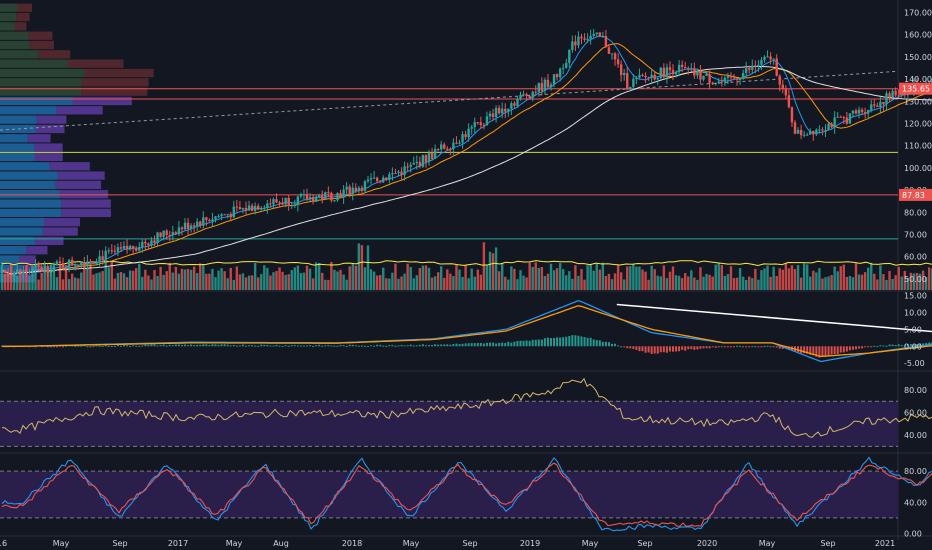 The height and width of the screenshot is (550, 932). Describe the element at coordinates (918, 146) in the screenshot. I see `price-tick-label: 110.00` at that location.